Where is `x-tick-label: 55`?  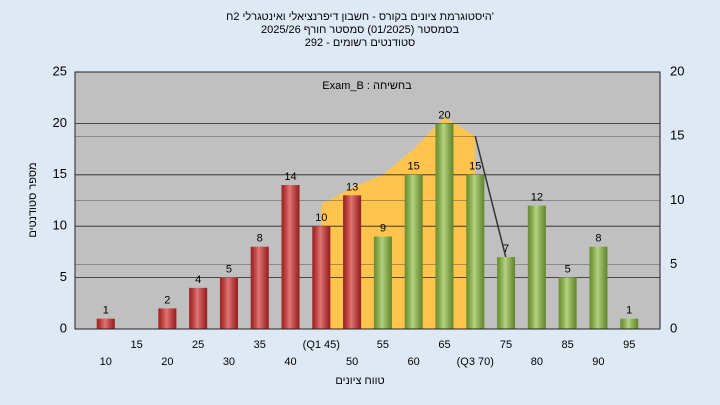
x-tick-label: 55 is located at coordinates (383, 345).